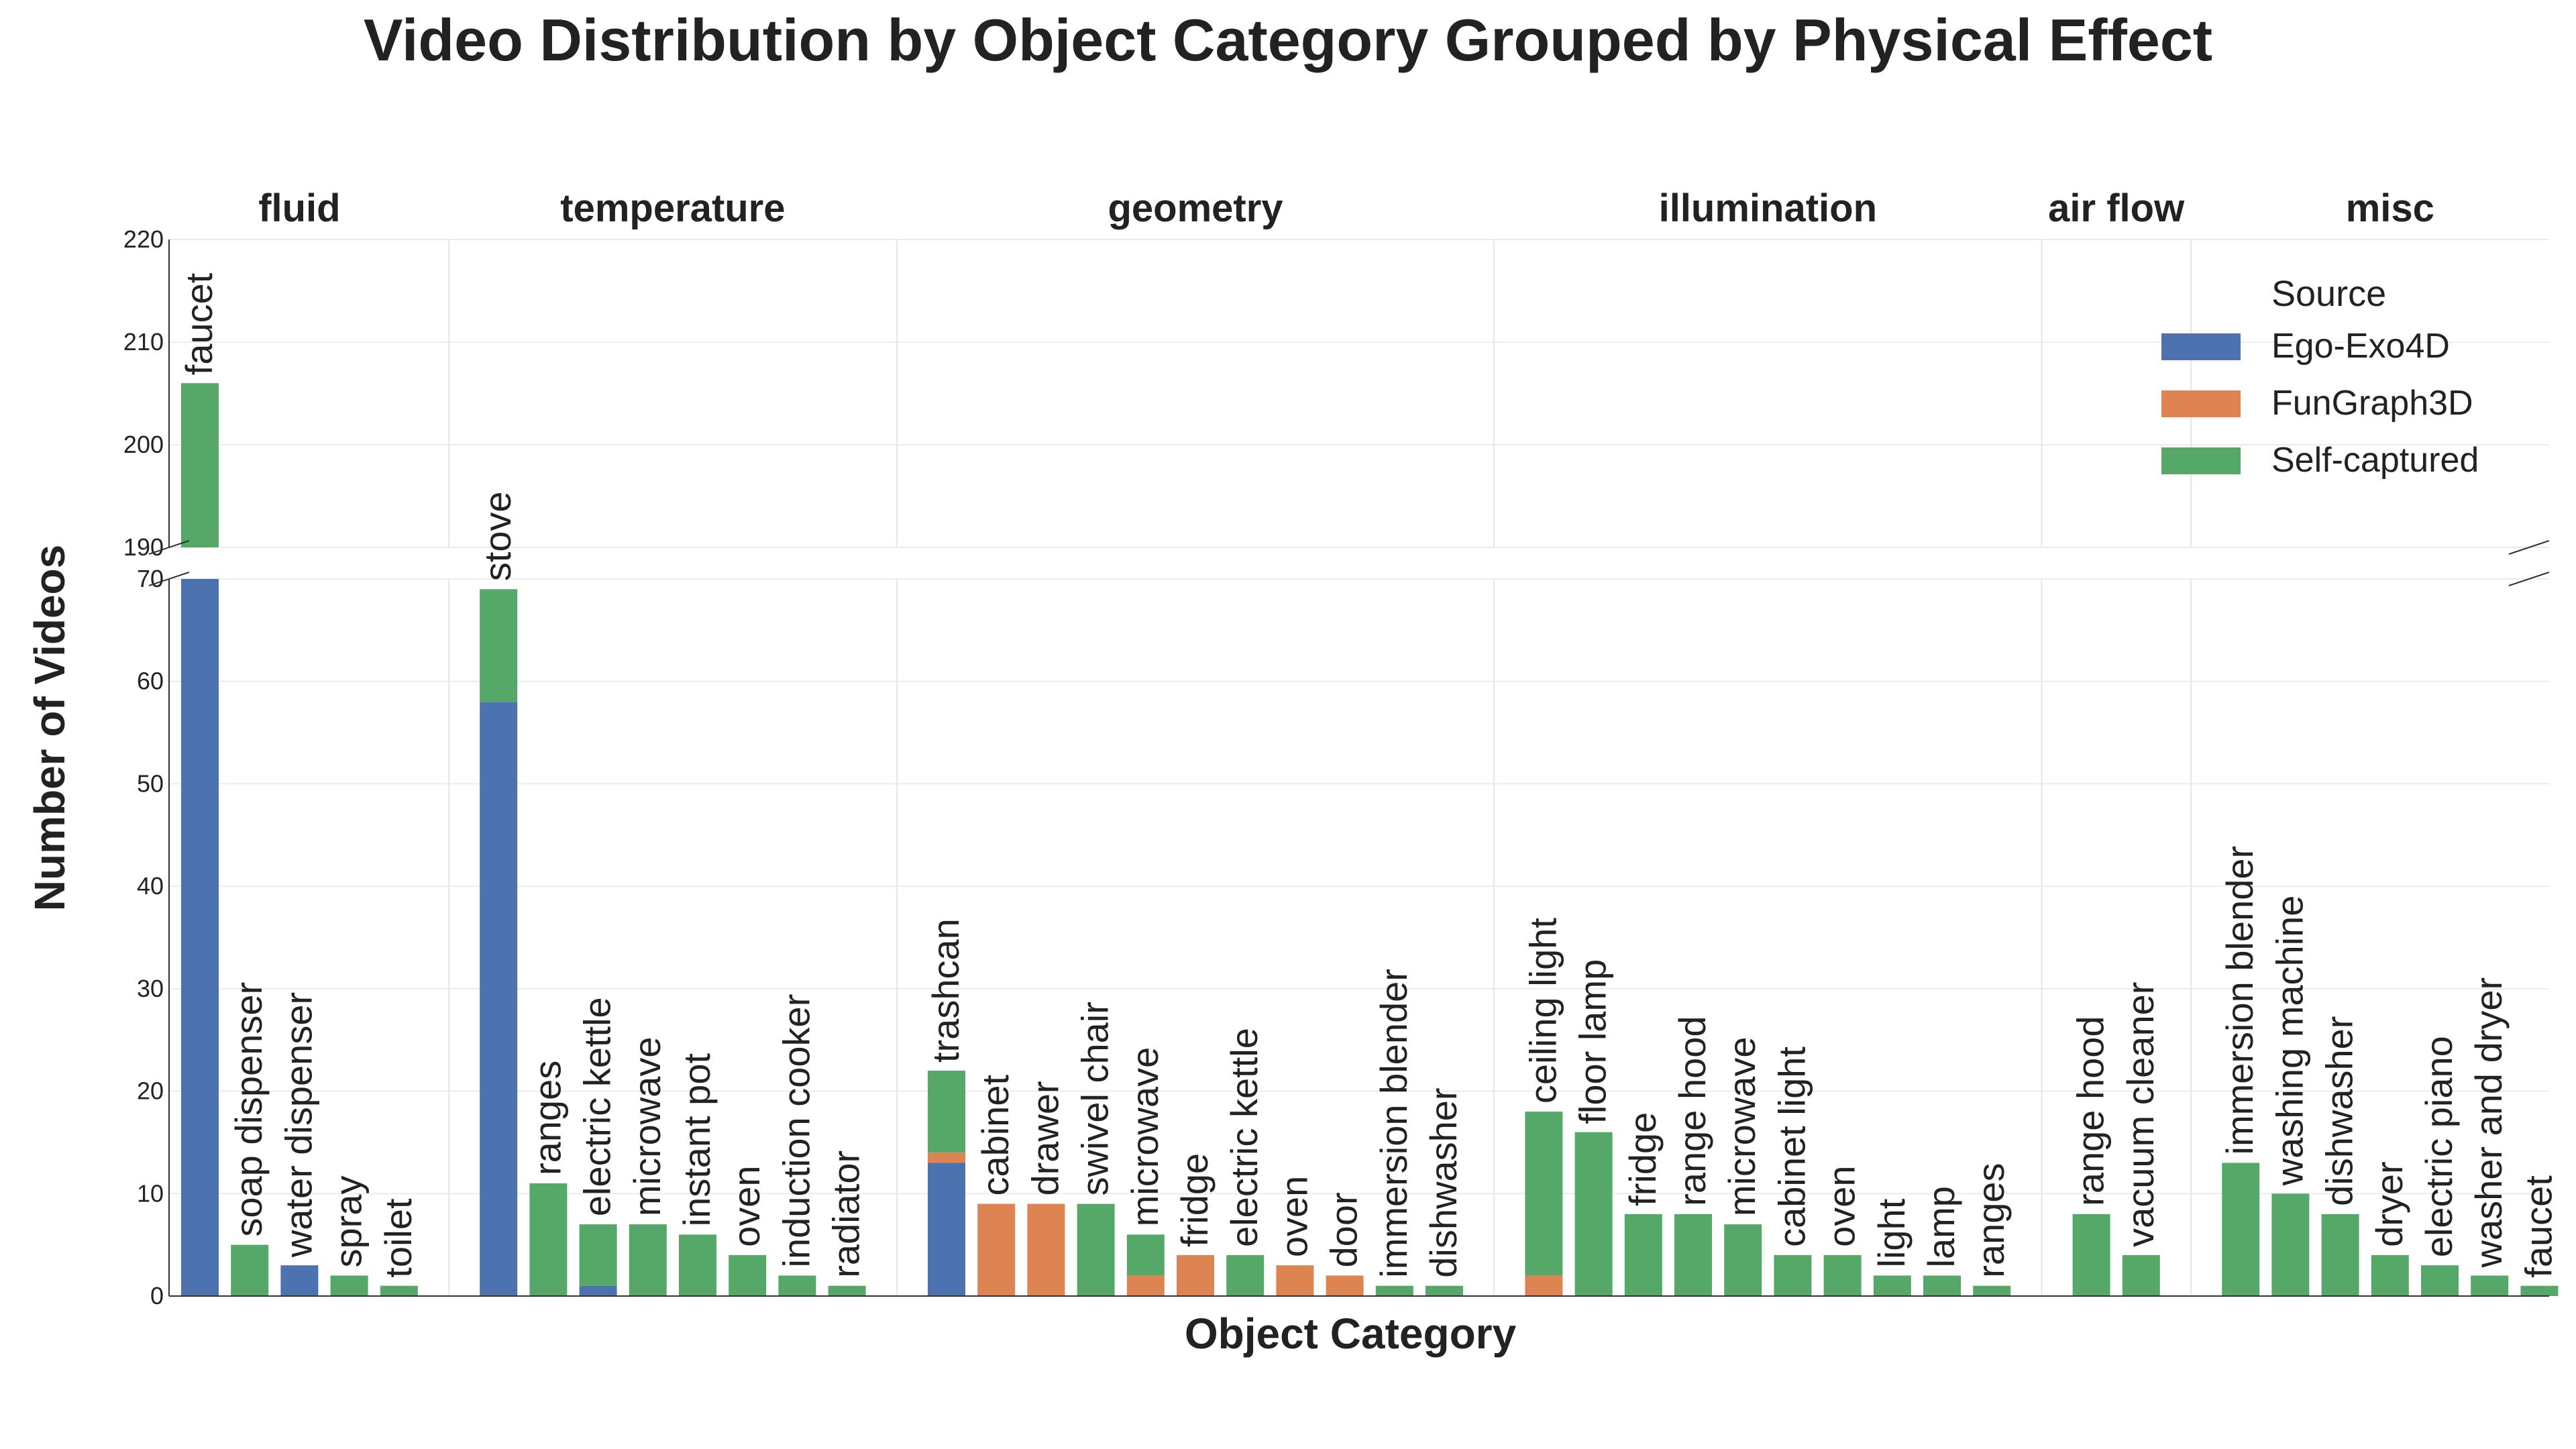 Image resolution: width=2576 pixels, height=1449 pixels. I want to click on bar-label: radiator, so click(846, 1214).